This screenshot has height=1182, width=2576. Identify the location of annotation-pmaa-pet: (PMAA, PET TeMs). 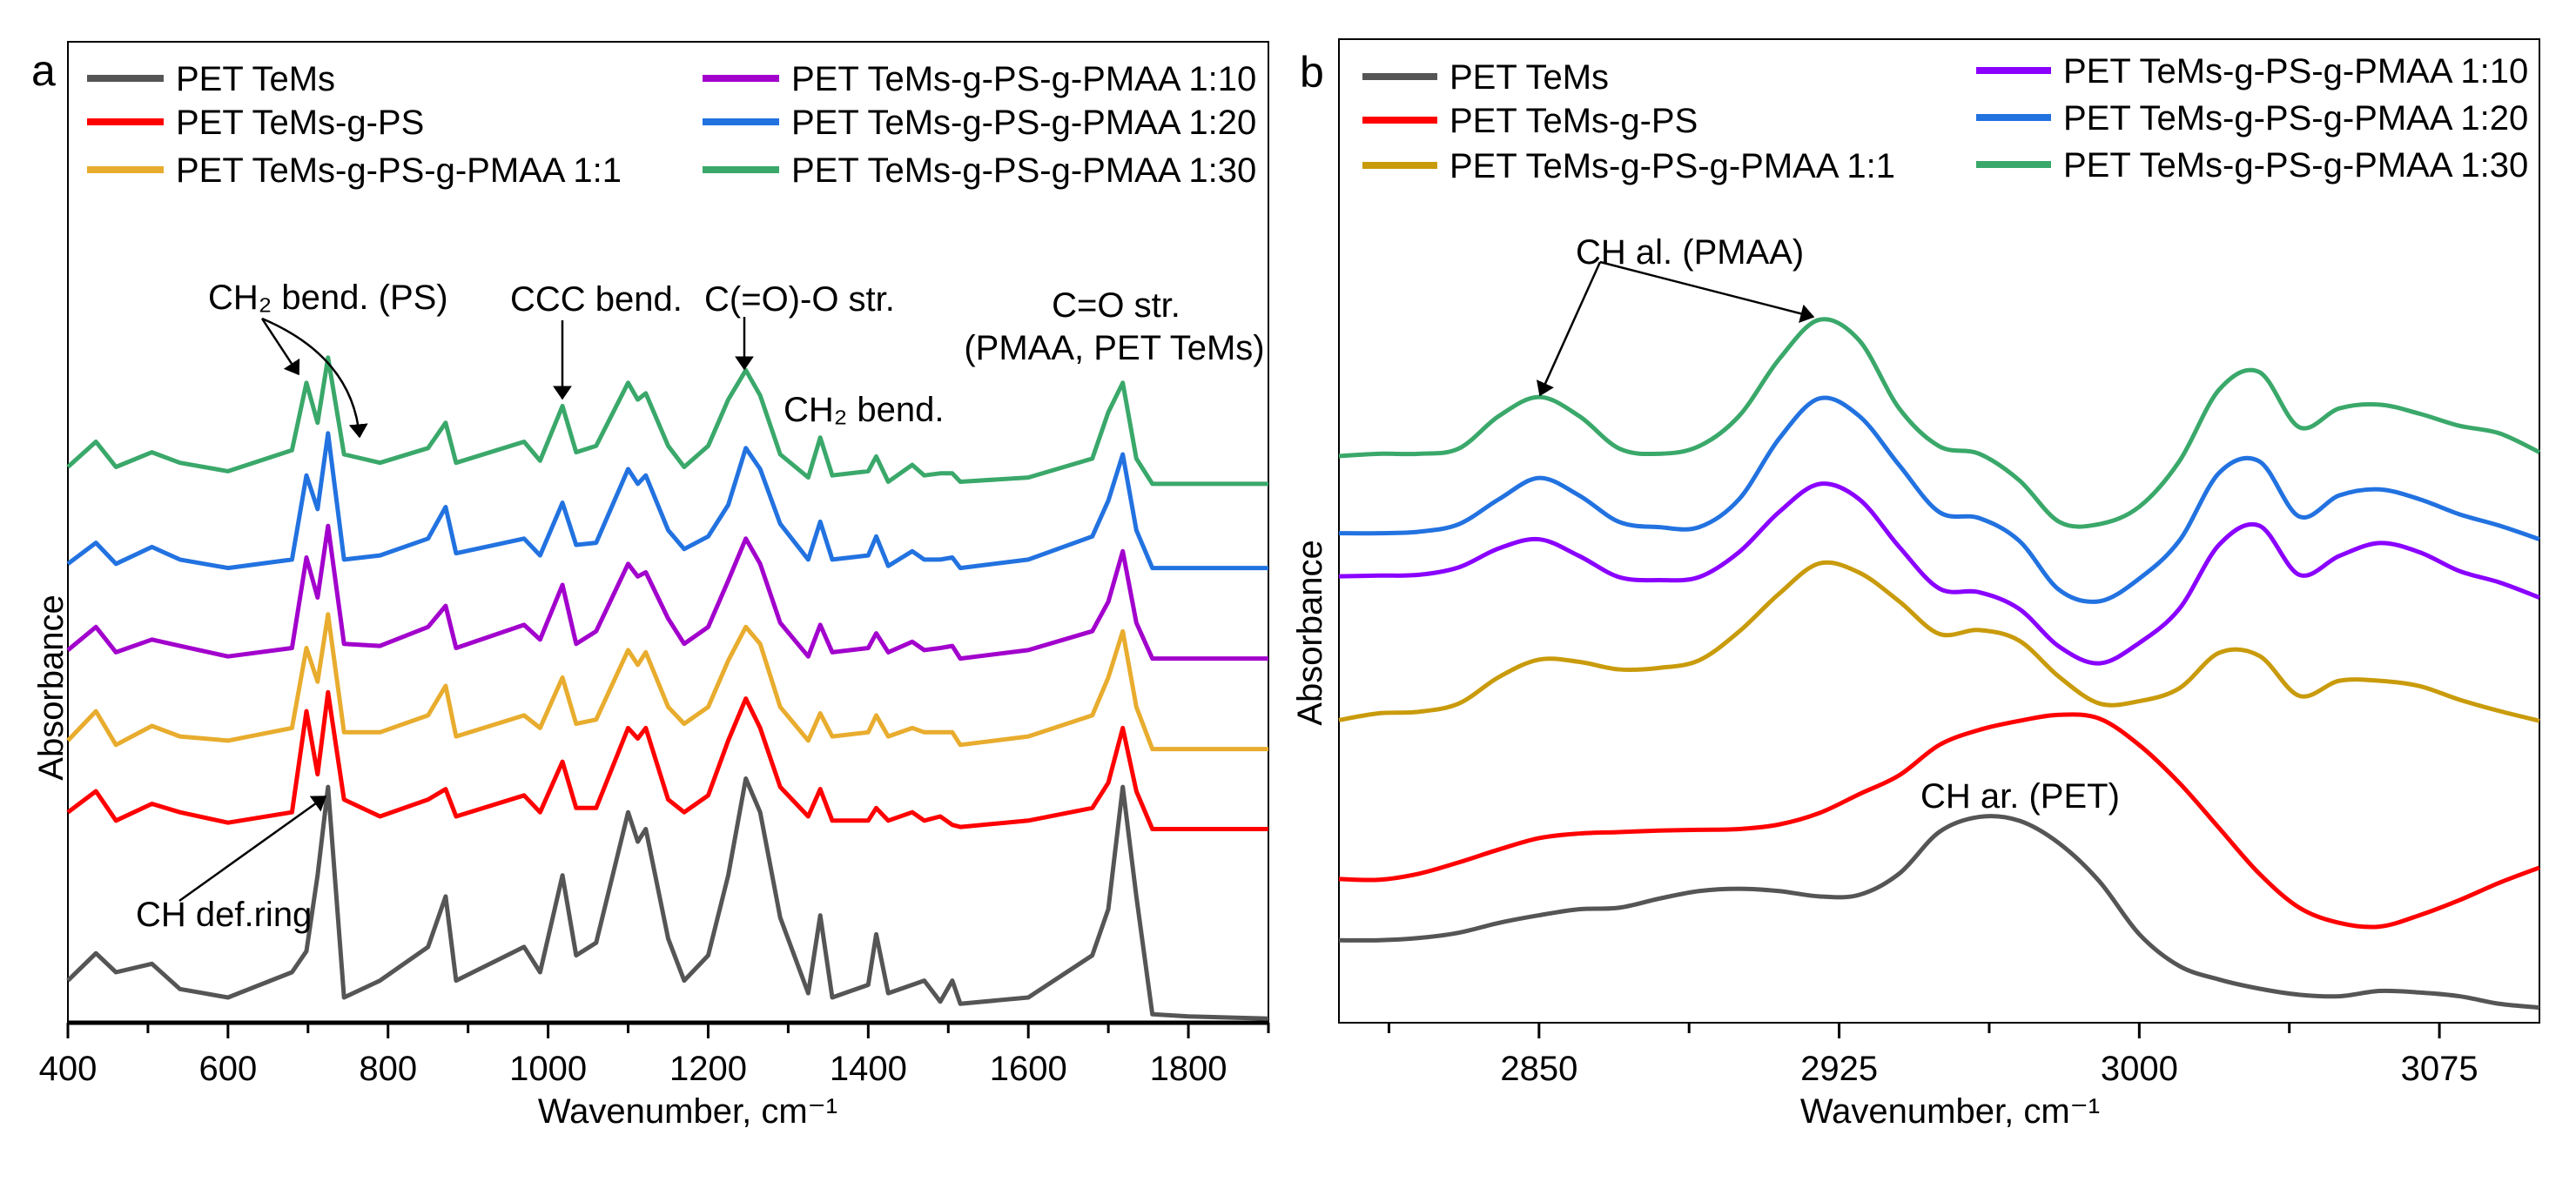
(1114, 348).